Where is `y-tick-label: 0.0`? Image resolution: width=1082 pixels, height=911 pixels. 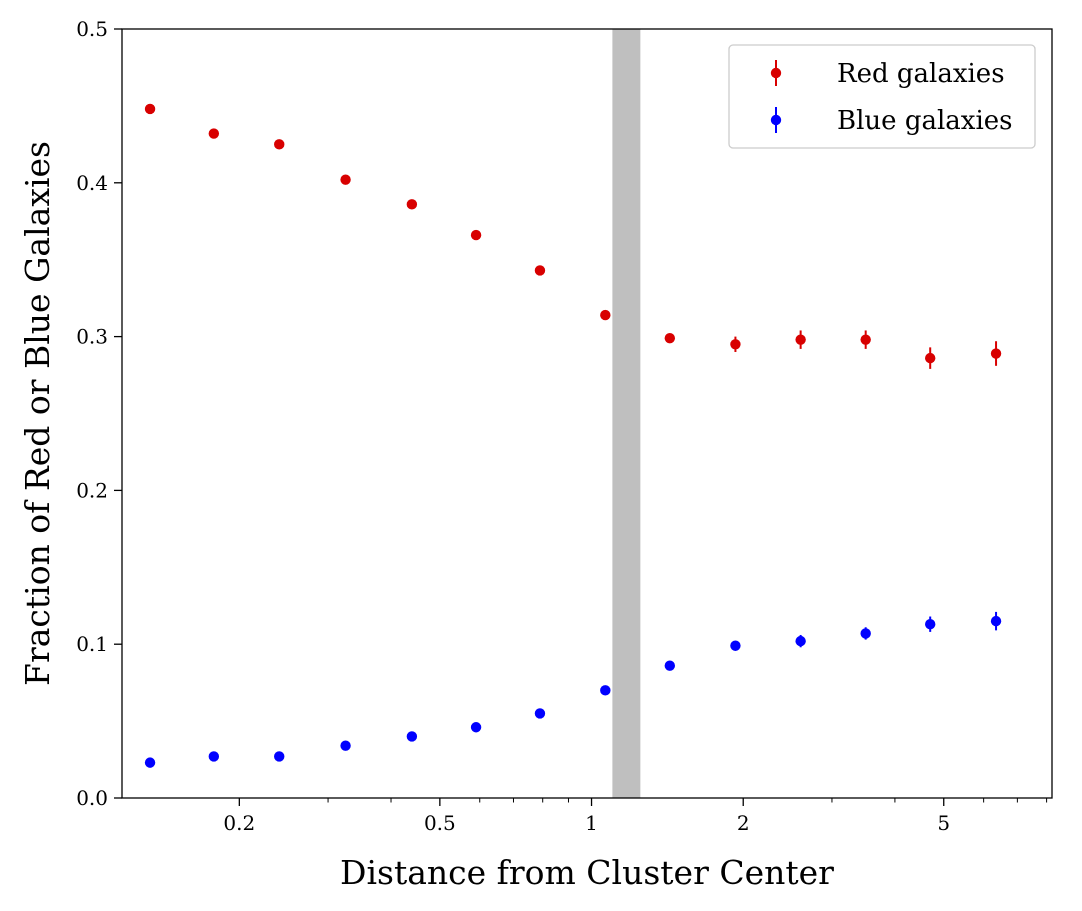
y-tick-label: 0.0 is located at coordinates (92, 798).